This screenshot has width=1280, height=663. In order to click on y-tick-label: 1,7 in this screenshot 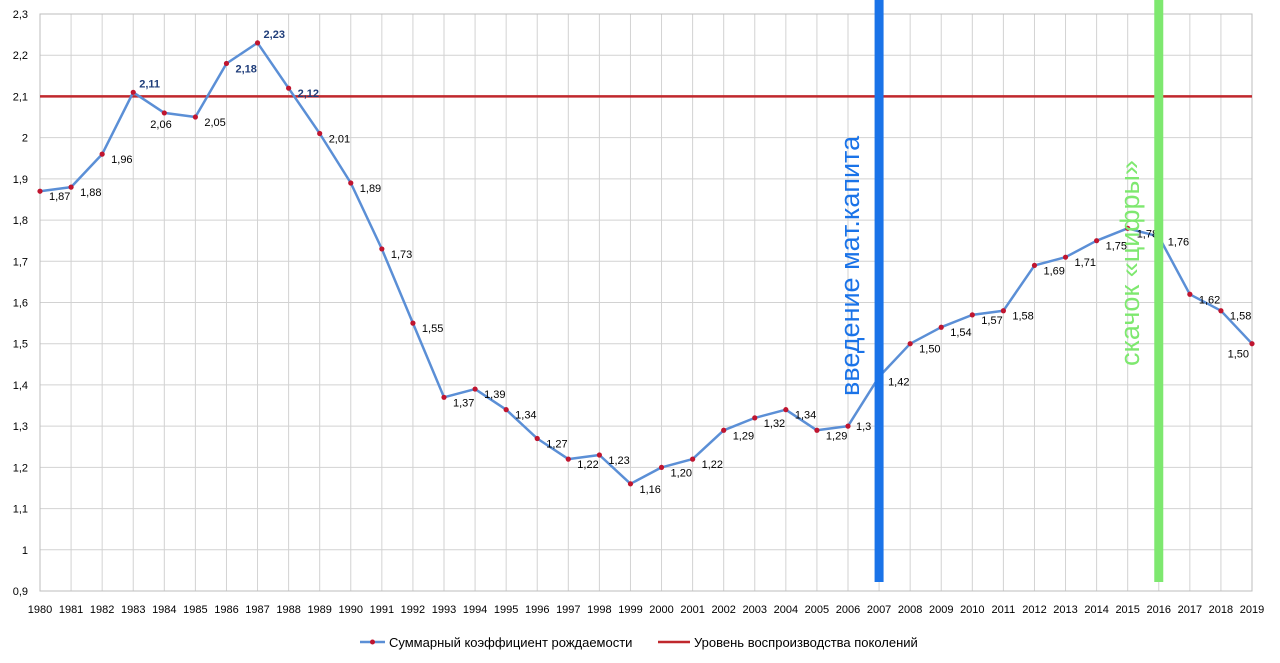, I will do `click(20, 262)`.